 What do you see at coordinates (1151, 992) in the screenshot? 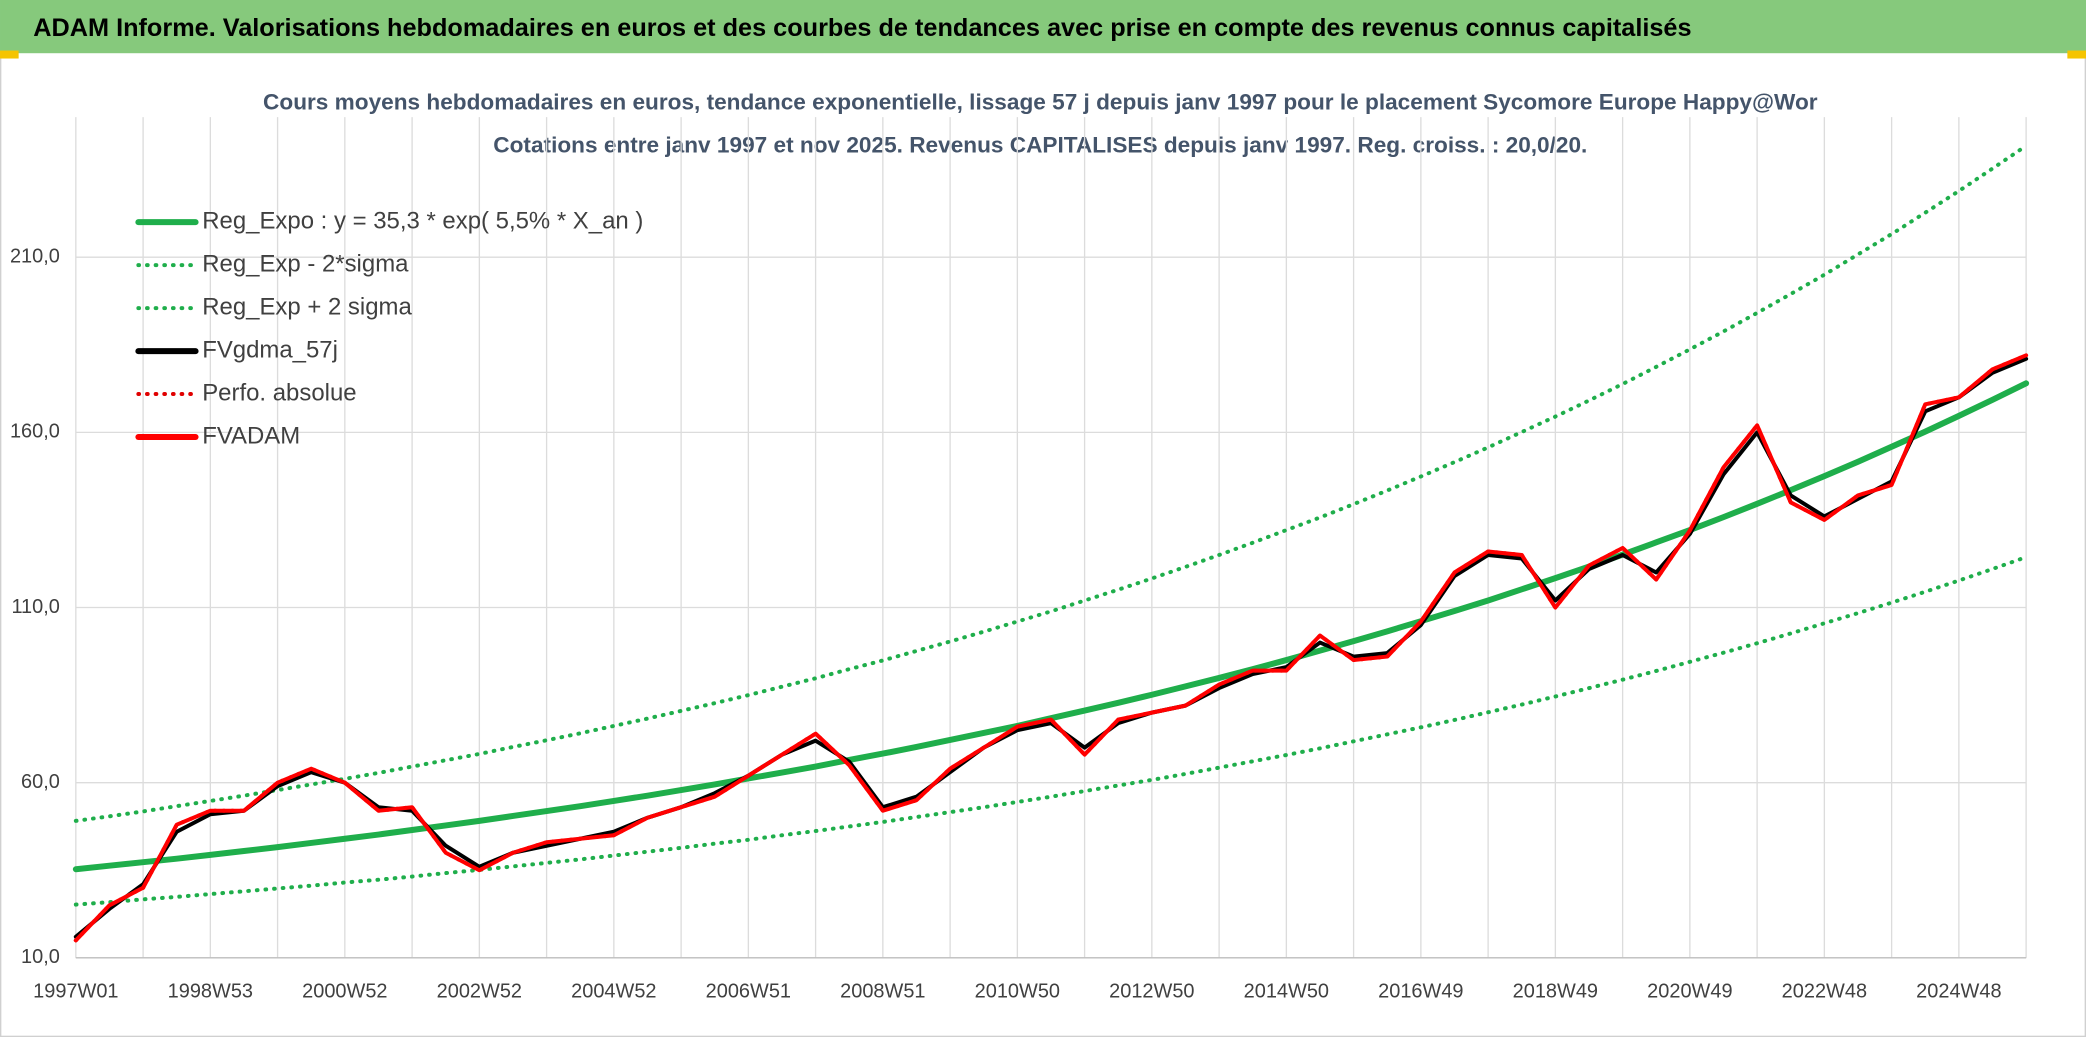
I see `x-tick-label: 2012W50` at bounding box center [1151, 992].